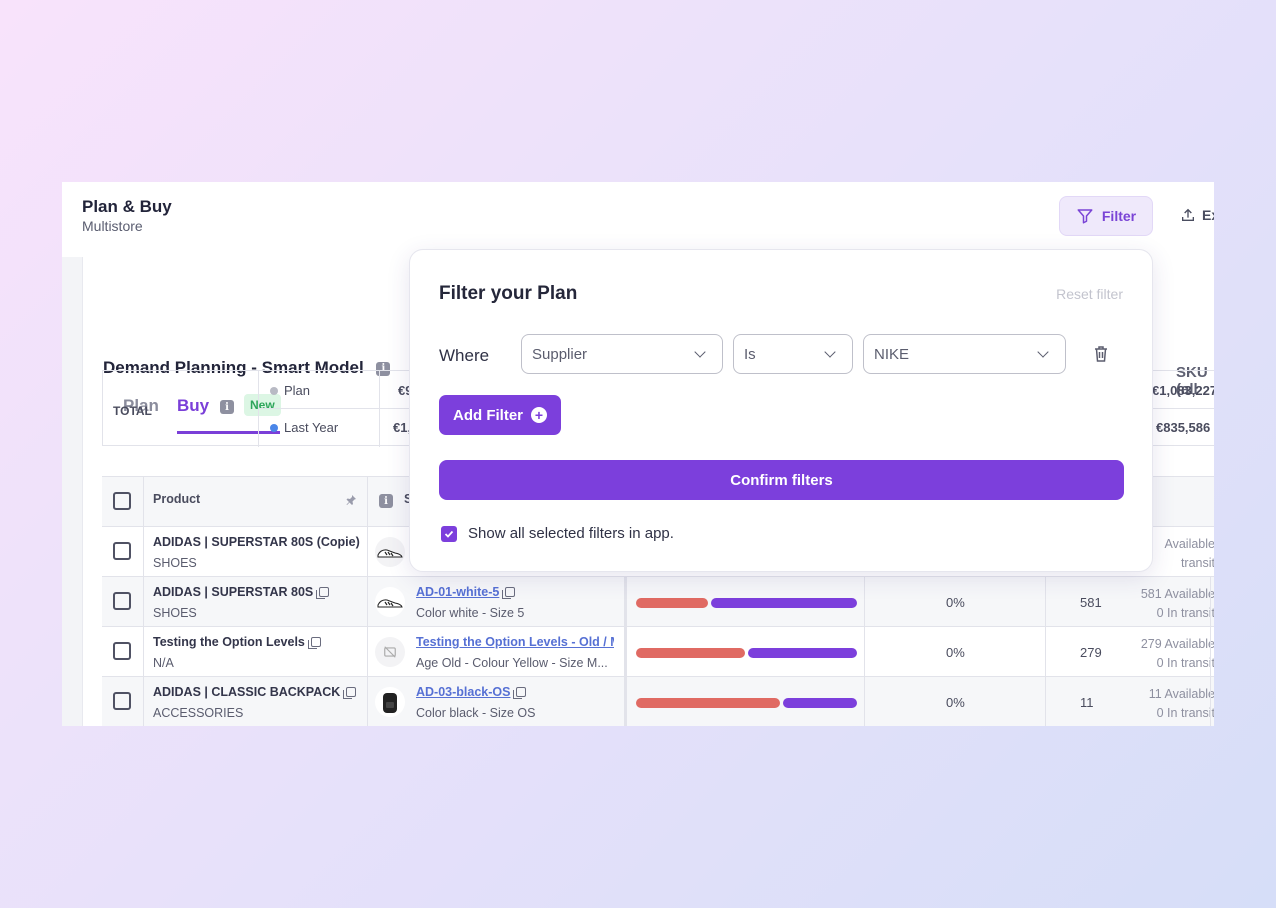 This screenshot has height=908, width=1276. I want to click on page-title: Plan & Buy, so click(127, 206).